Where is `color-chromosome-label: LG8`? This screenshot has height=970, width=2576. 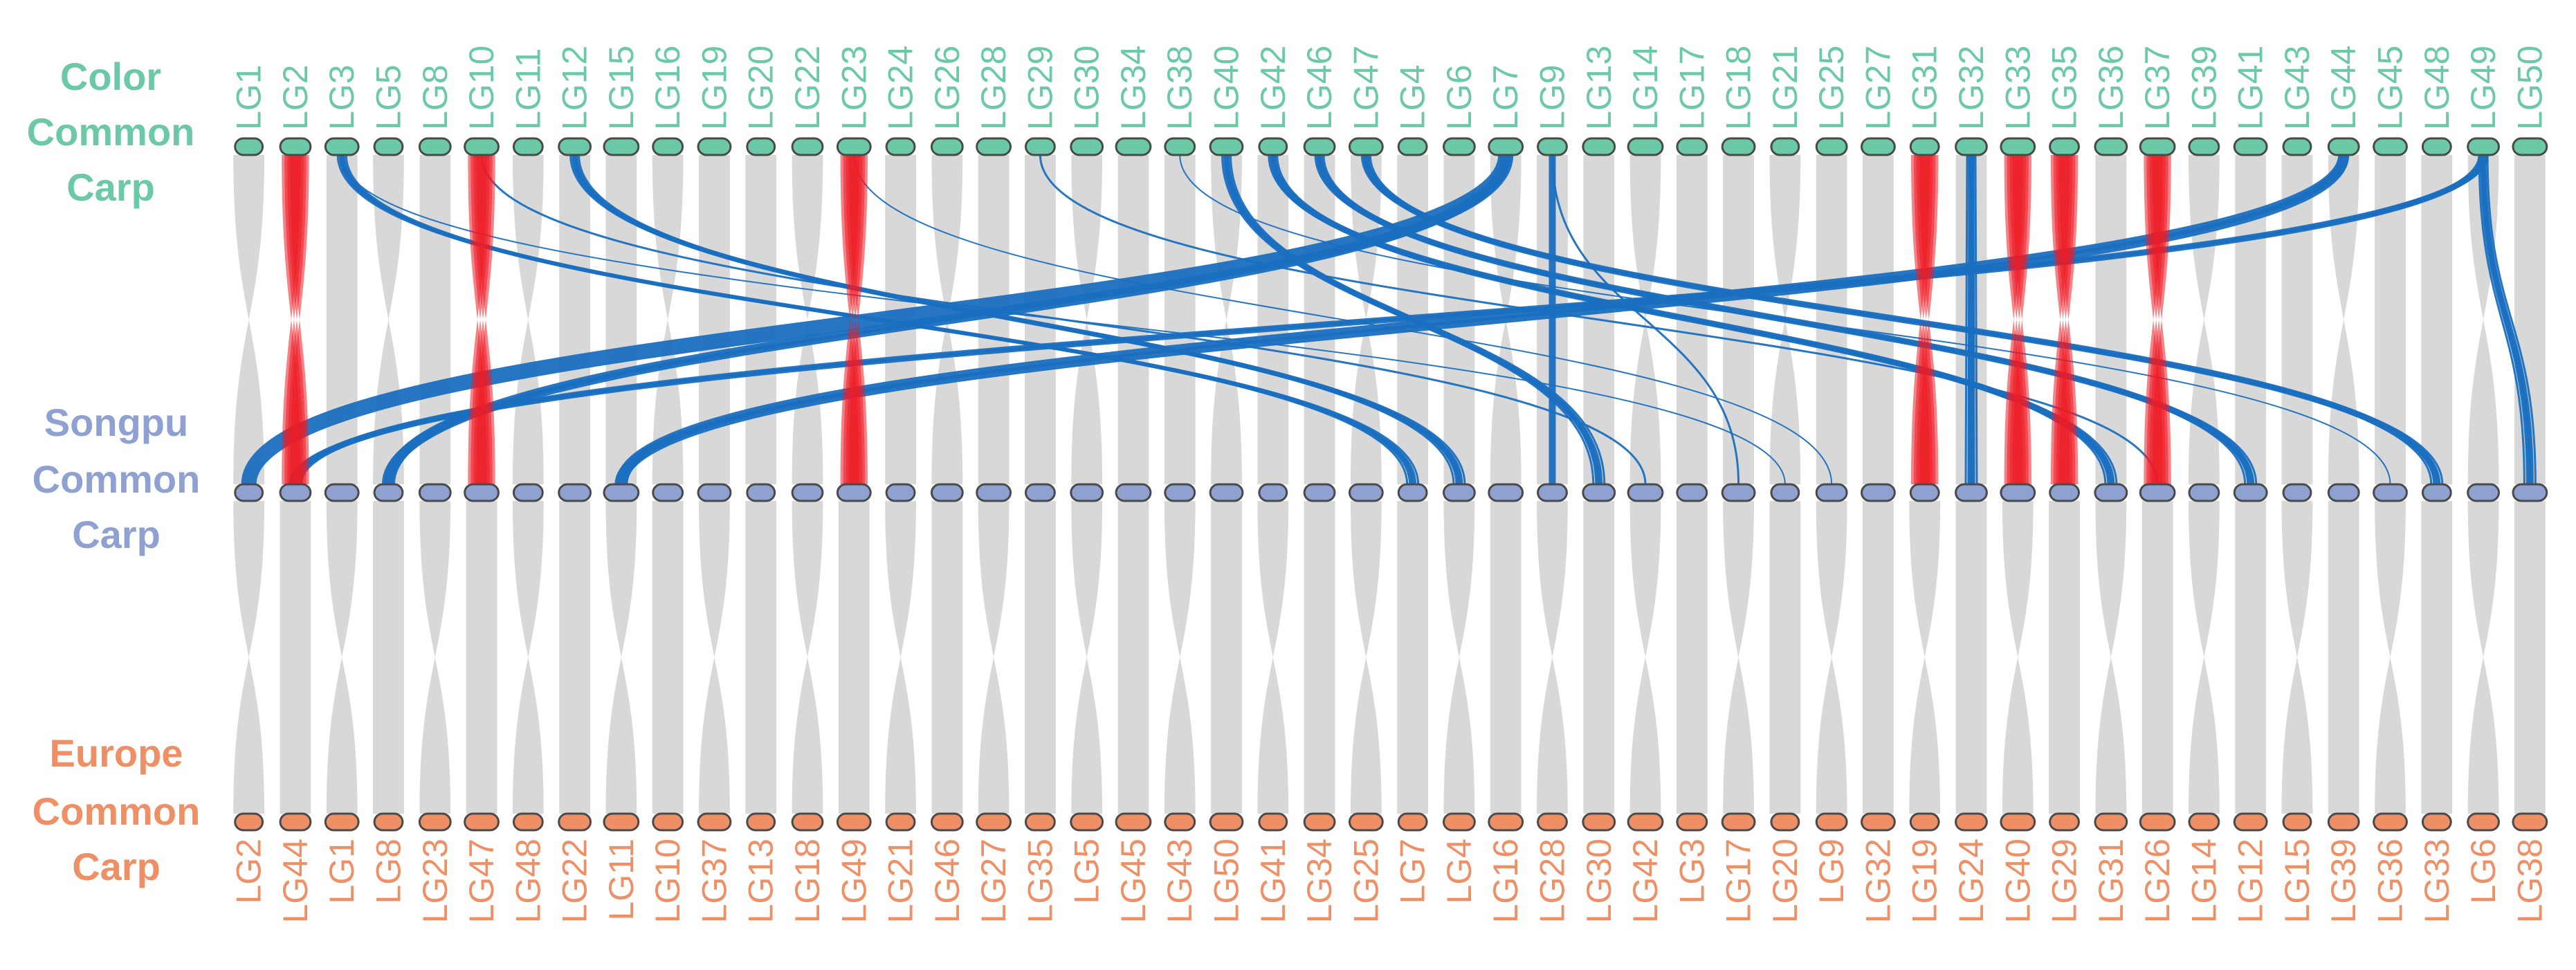 color-chromosome-label: LG8 is located at coordinates (436, 97).